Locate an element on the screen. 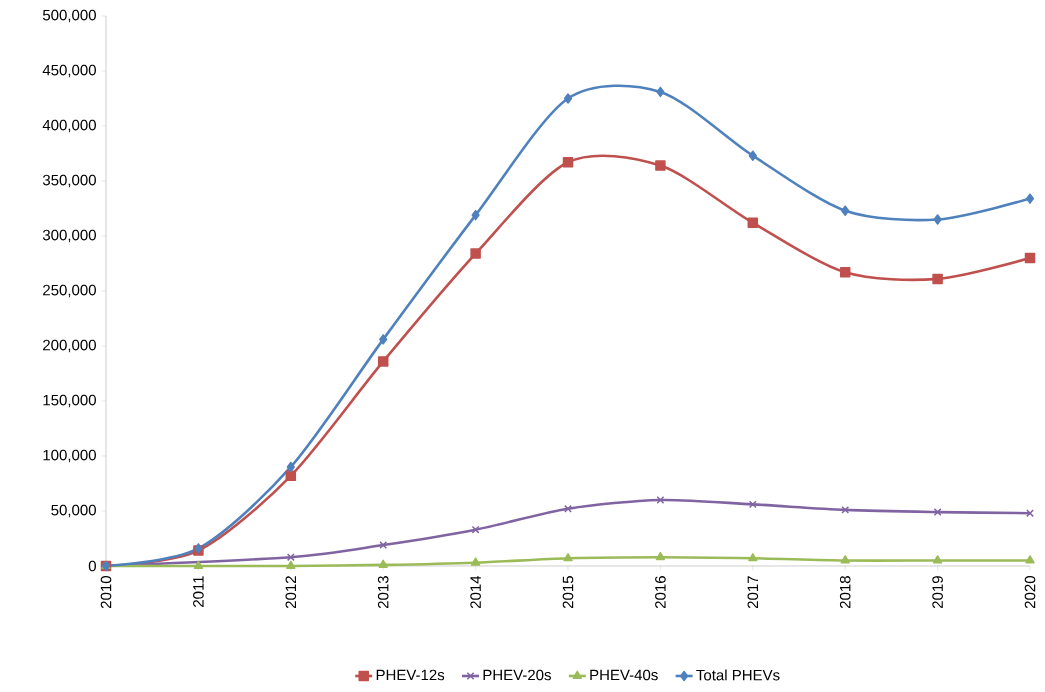  x-tick-label: 2018 is located at coordinates (845, 592).